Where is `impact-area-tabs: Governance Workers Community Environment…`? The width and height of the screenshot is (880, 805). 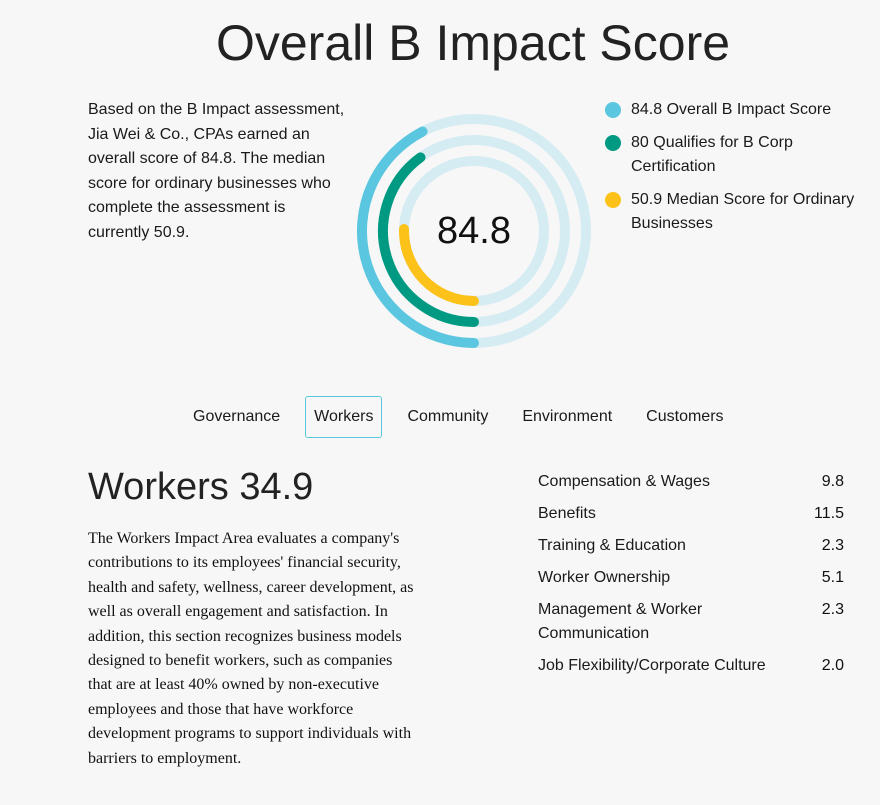
impact-area-tabs: Governance Workers Community Environment… is located at coordinates (466, 417).